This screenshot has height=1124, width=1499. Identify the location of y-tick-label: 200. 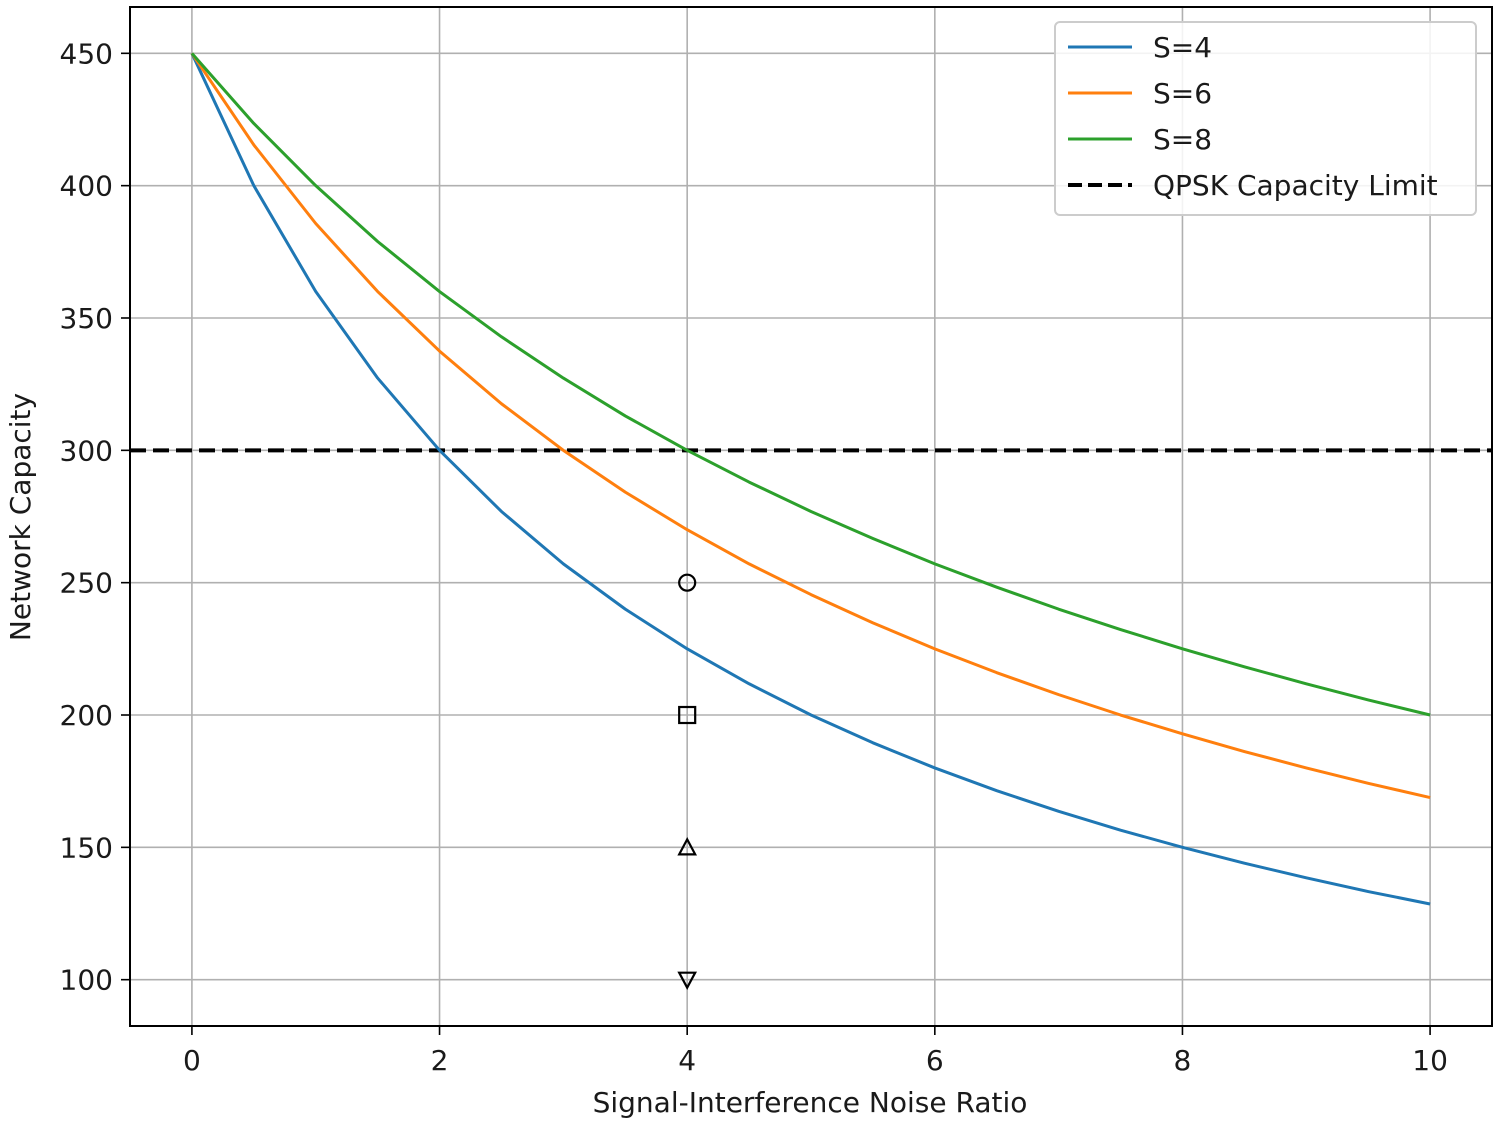
(86, 715).